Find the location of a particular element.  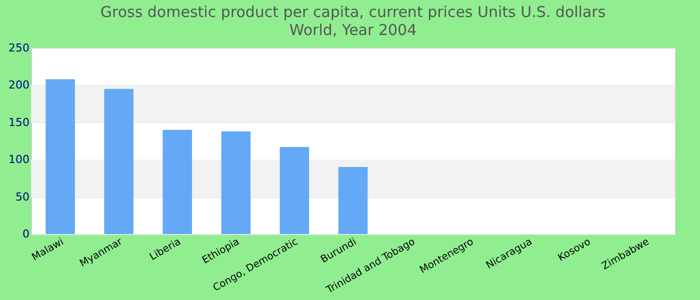

y-tick-label: 250 is located at coordinates (19, 48).